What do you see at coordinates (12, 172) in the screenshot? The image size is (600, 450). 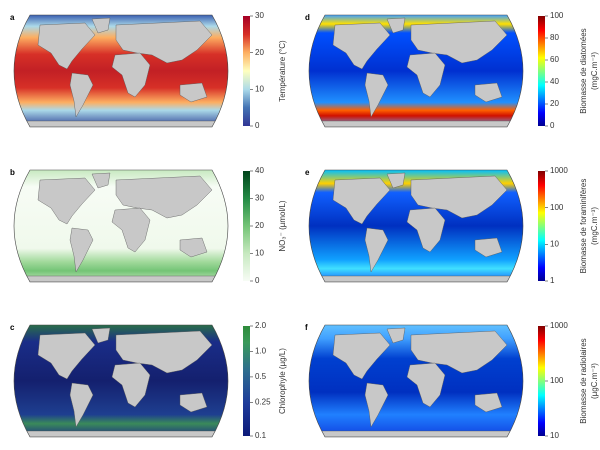 I see `panel-letter: b` at bounding box center [12, 172].